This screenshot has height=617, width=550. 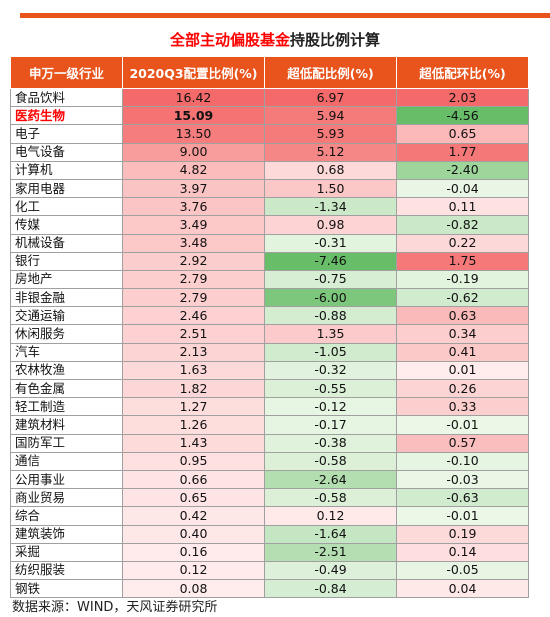 I want to click on industry-cell: 综合, so click(x=66, y=516).